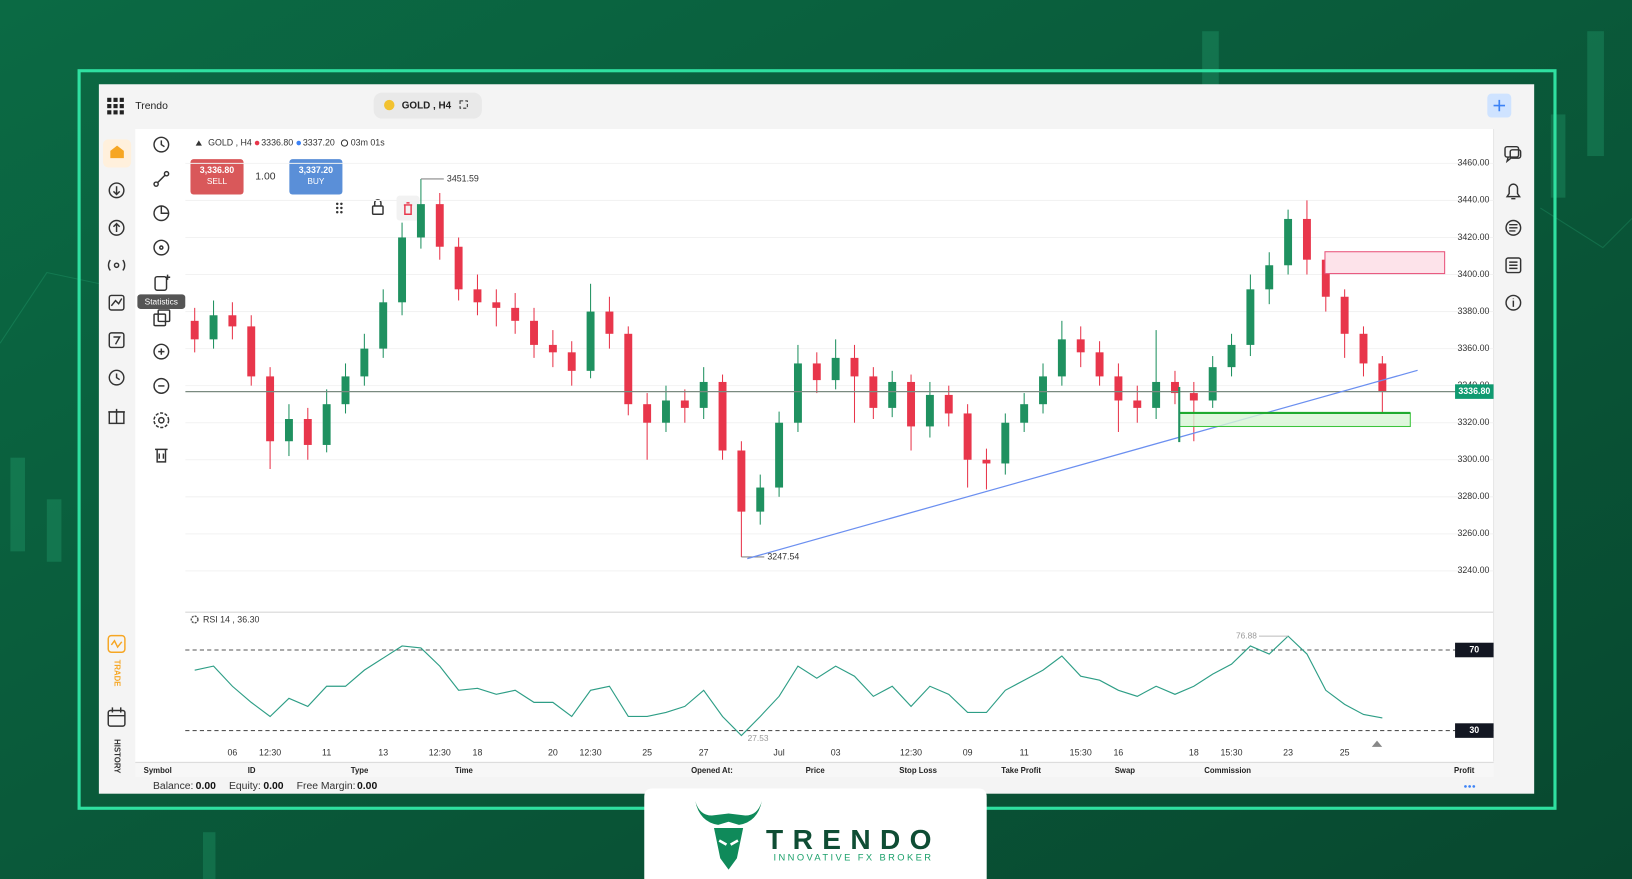 This screenshot has width=1632, height=879. Describe the element at coordinates (1470, 786) in the screenshot. I see `more-button` at that location.